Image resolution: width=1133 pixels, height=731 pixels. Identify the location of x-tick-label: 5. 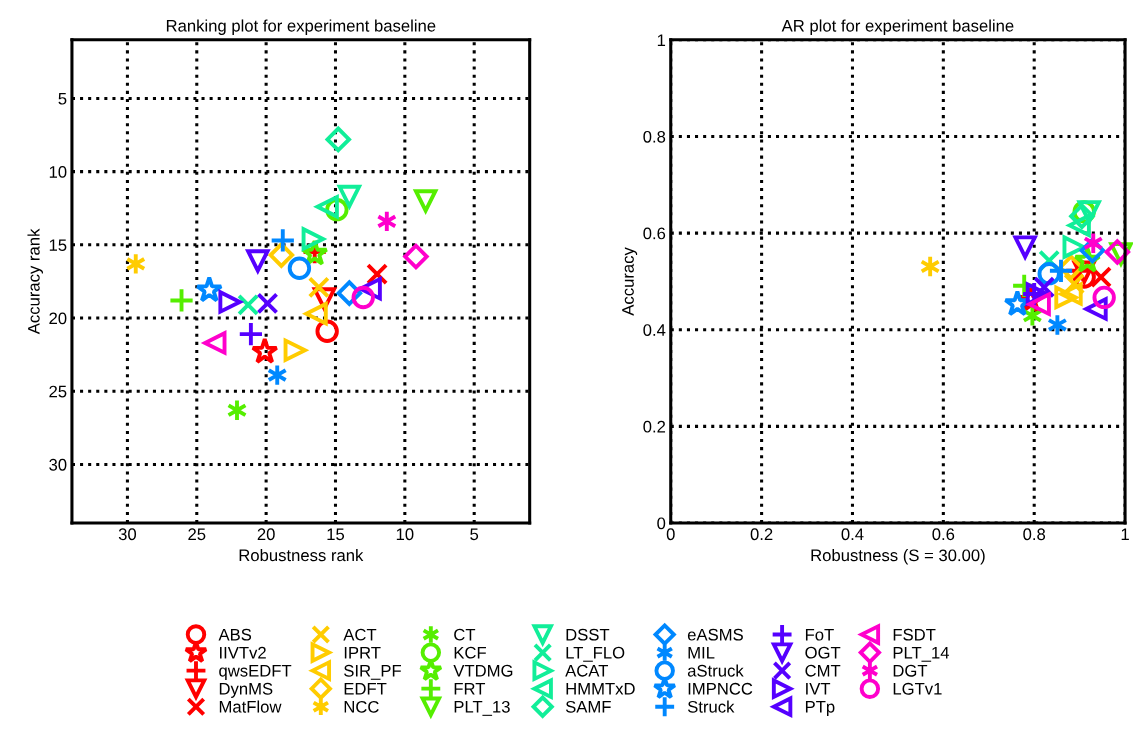
(474, 534).